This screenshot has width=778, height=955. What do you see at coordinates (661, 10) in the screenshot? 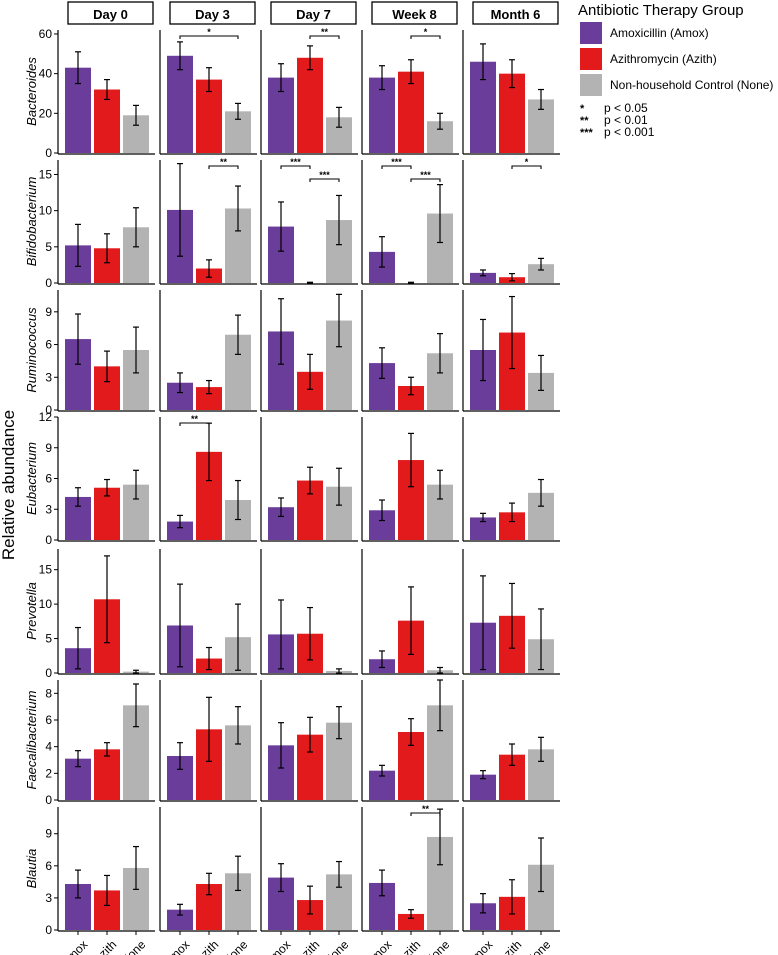
I see `legend-title: Antibiotic Therapy Group` at bounding box center [661, 10].